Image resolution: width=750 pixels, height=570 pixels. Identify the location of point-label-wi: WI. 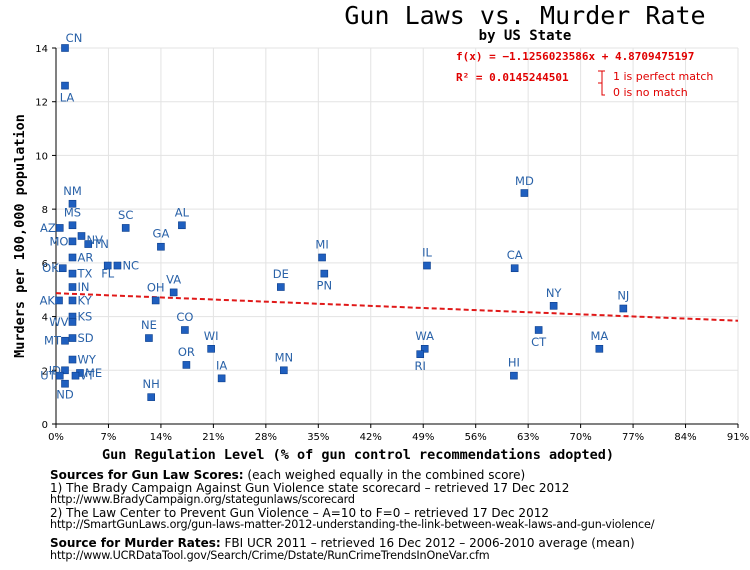
(211, 336).